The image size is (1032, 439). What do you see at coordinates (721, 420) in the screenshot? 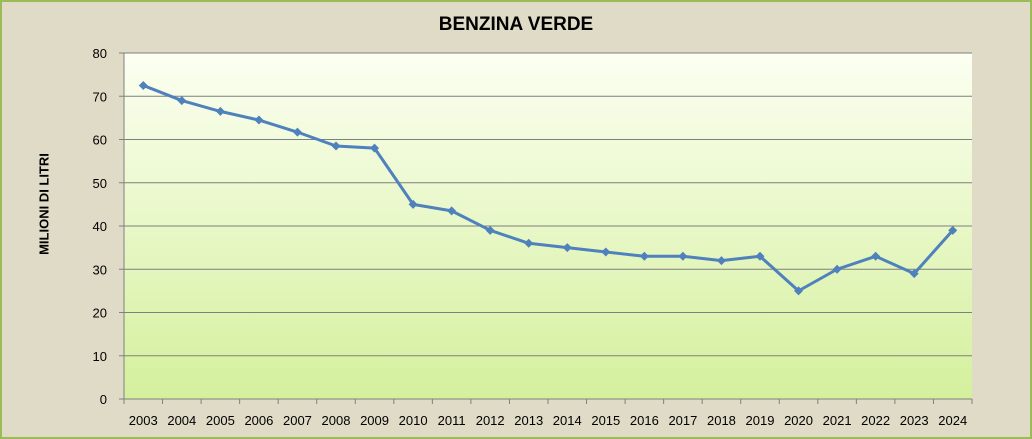
I see `x-tick-label: 2018` at bounding box center [721, 420].